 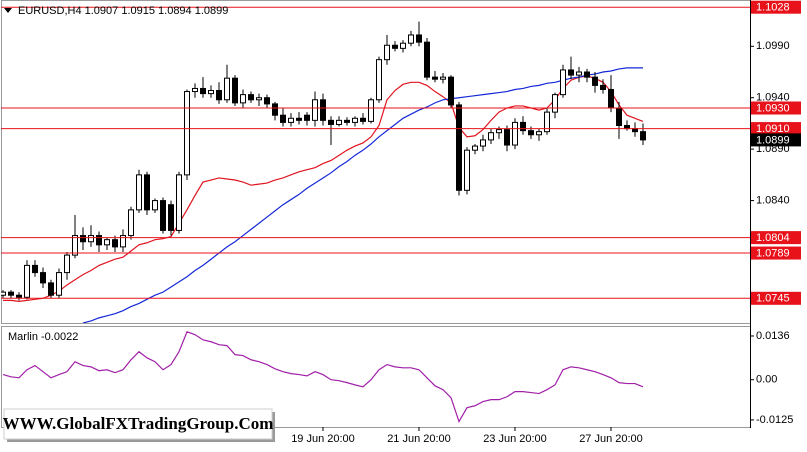 What do you see at coordinates (773, 46) in the screenshot?
I see `y-tick-label: 1.0990` at bounding box center [773, 46].